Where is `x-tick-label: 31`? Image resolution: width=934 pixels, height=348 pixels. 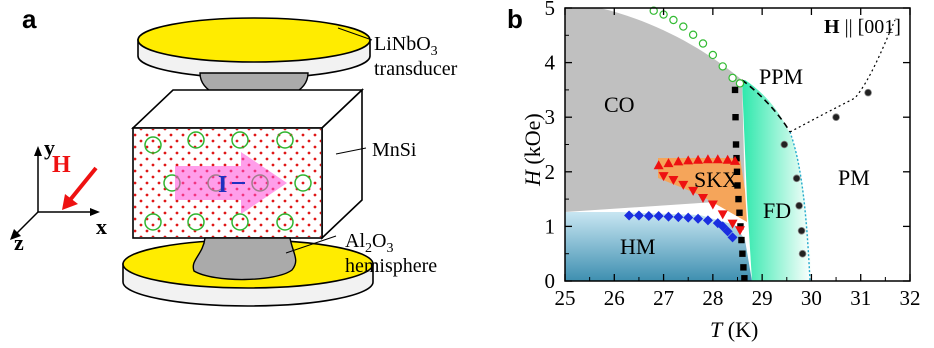
x-tick-label: 31 is located at coordinates (860, 298).